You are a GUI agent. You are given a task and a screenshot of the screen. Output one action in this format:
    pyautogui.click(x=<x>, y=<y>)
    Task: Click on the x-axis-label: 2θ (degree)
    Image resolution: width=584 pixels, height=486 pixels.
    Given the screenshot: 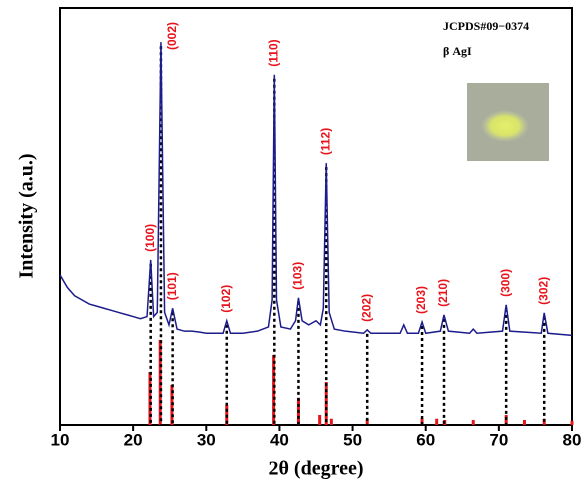 What is the action you would take?
    pyautogui.click(x=315, y=469)
    